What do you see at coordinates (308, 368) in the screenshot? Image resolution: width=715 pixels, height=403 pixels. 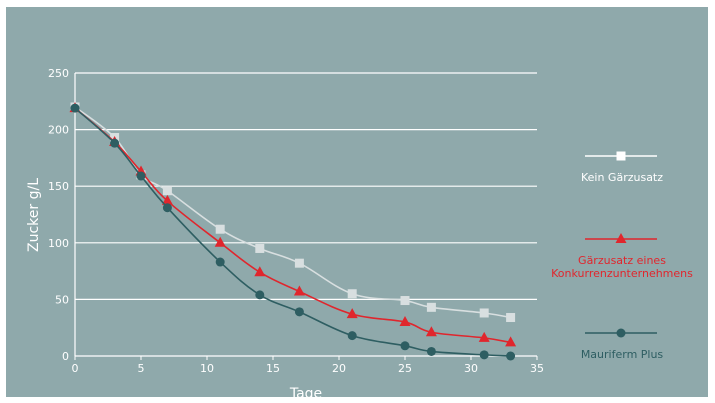 I see `x-tick-labels: 0 5 10 15 20 25 30 35` at bounding box center [308, 368].